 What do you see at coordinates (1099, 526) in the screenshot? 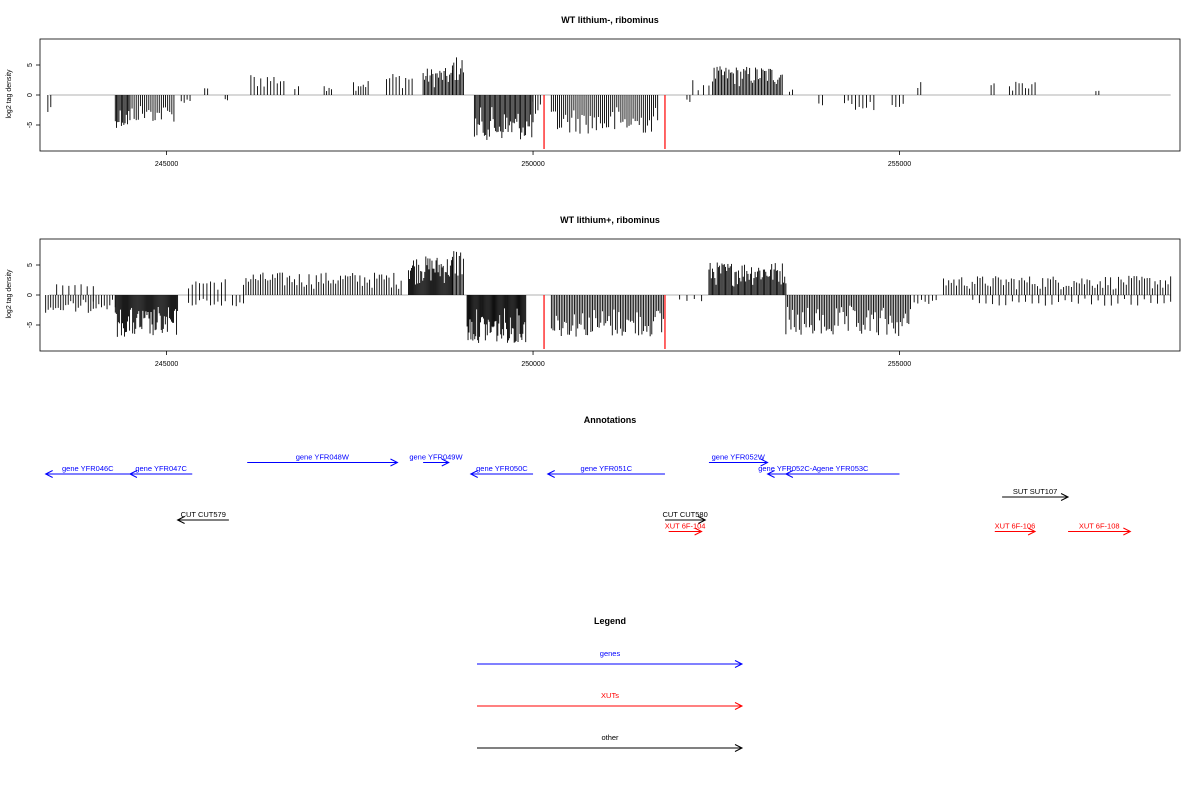
I see `annotation-label: XUT 6F-108` at bounding box center [1099, 526].